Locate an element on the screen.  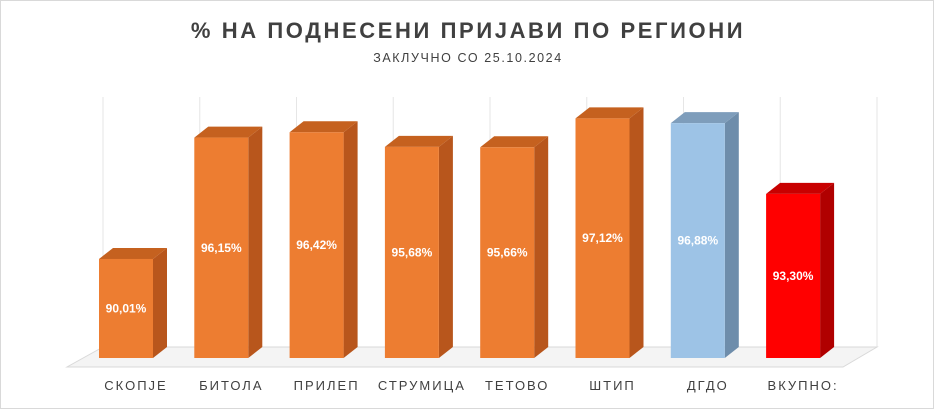
chart-subtitle: ЗАКЛУЧНО СО 25.10.2024 is located at coordinates (468, 58).